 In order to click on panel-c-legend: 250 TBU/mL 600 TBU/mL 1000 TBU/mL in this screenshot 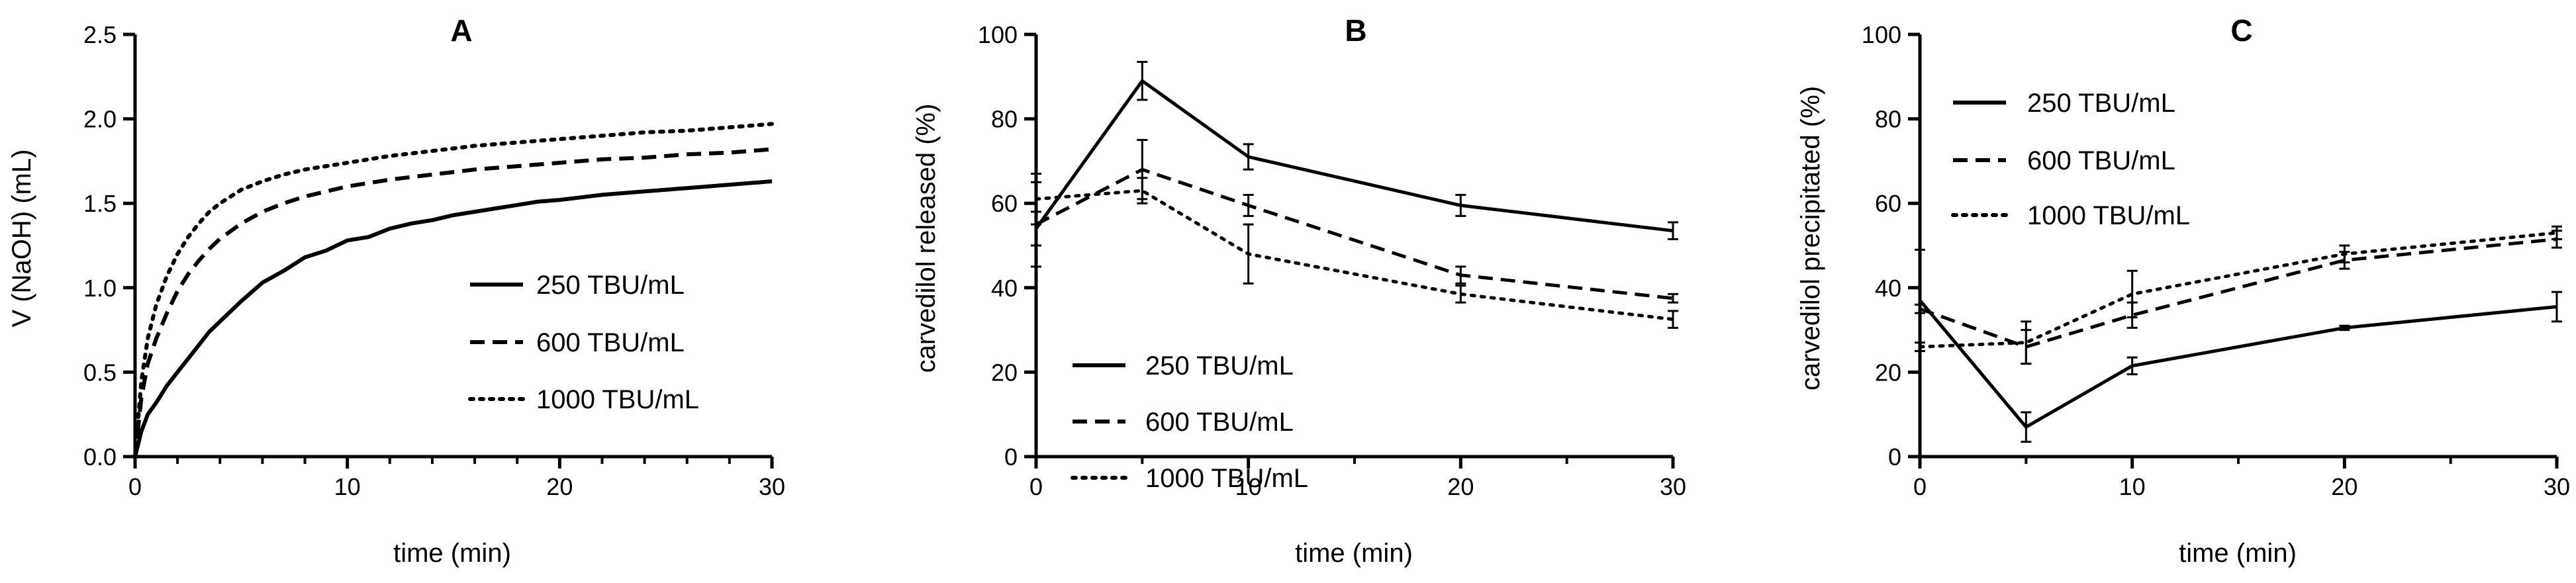, I will do `click(2070, 159)`.